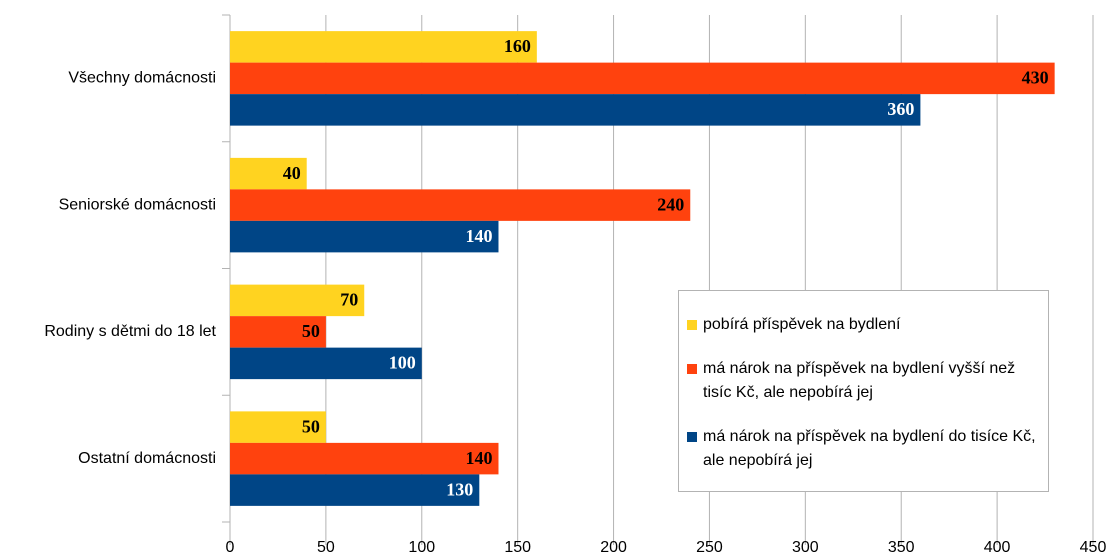 This screenshot has height=554, width=1113. I want to click on y-tick-label: Všechny domácnosti, so click(142, 78).